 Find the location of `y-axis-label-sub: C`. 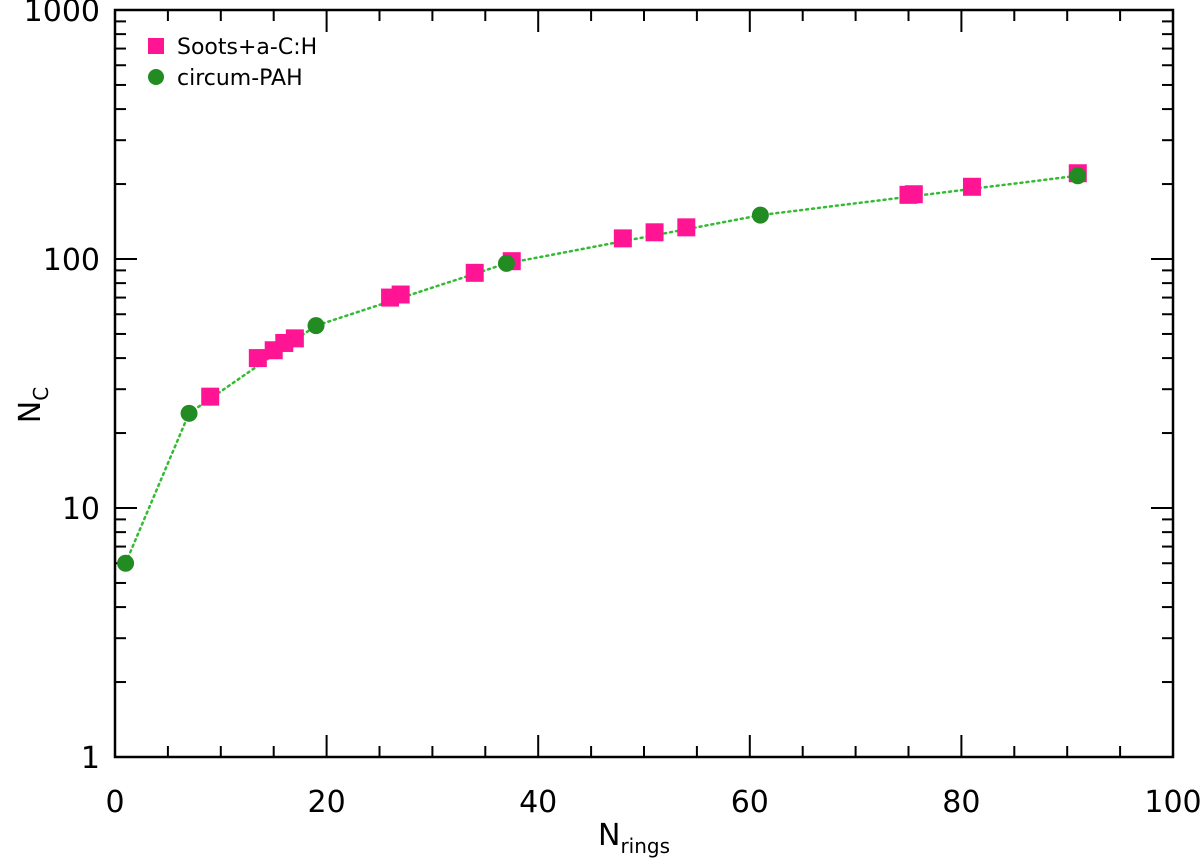

y-axis-label-sub: C is located at coordinates (41, 394).